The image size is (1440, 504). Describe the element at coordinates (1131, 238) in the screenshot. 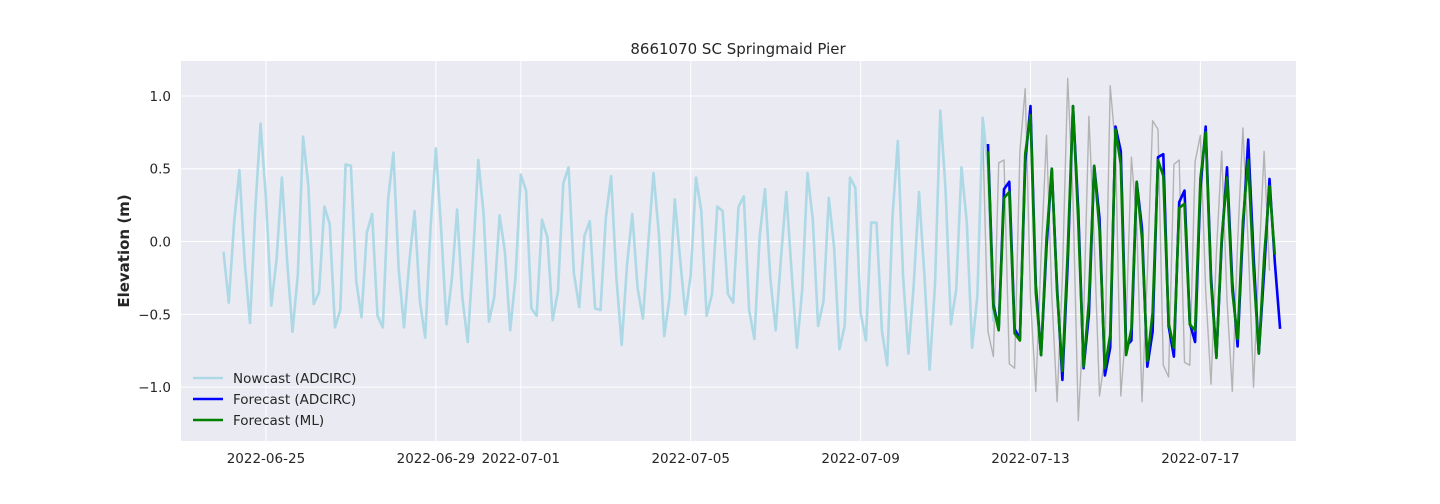

I see `forecast-ml-line` at that location.